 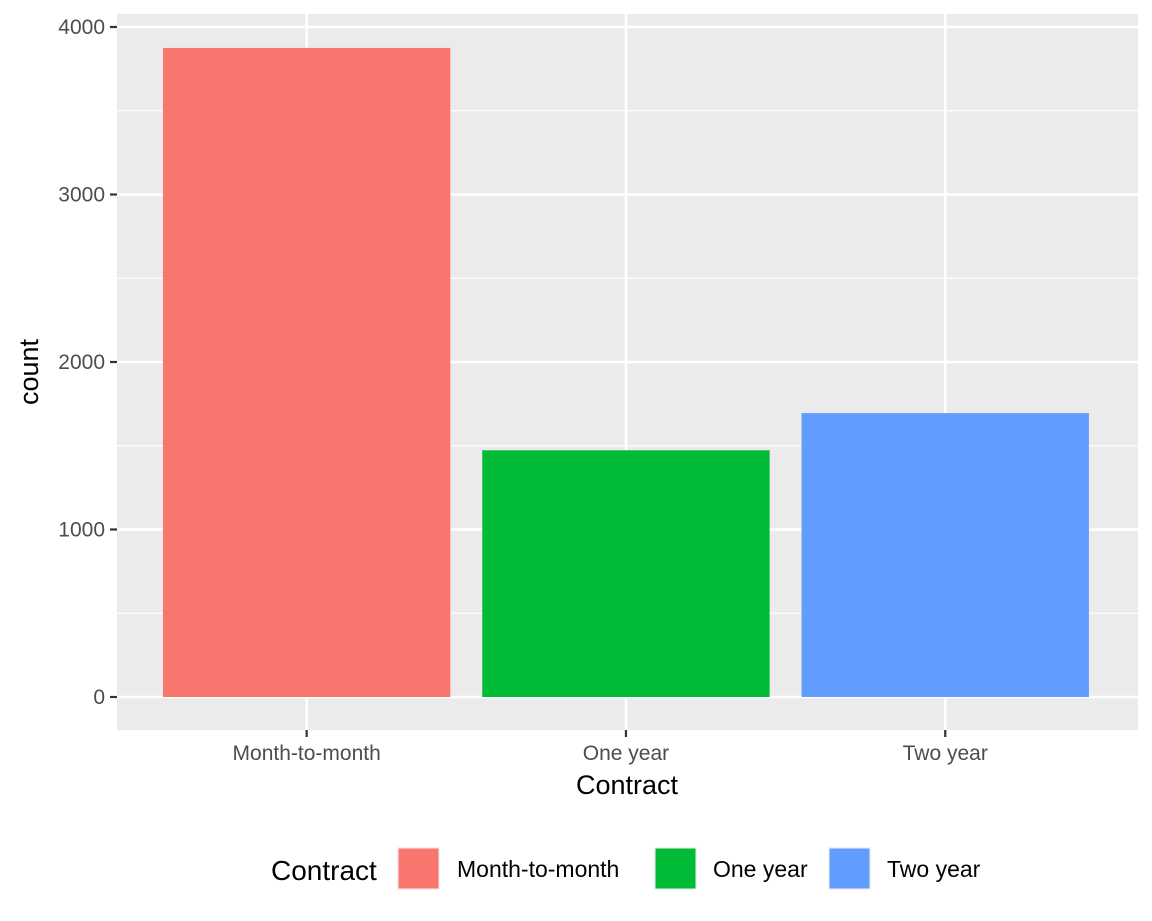 What do you see at coordinates (81, 530) in the screenshot?
I see `y-tick-label: 1000` at bounding box center [81, 530].